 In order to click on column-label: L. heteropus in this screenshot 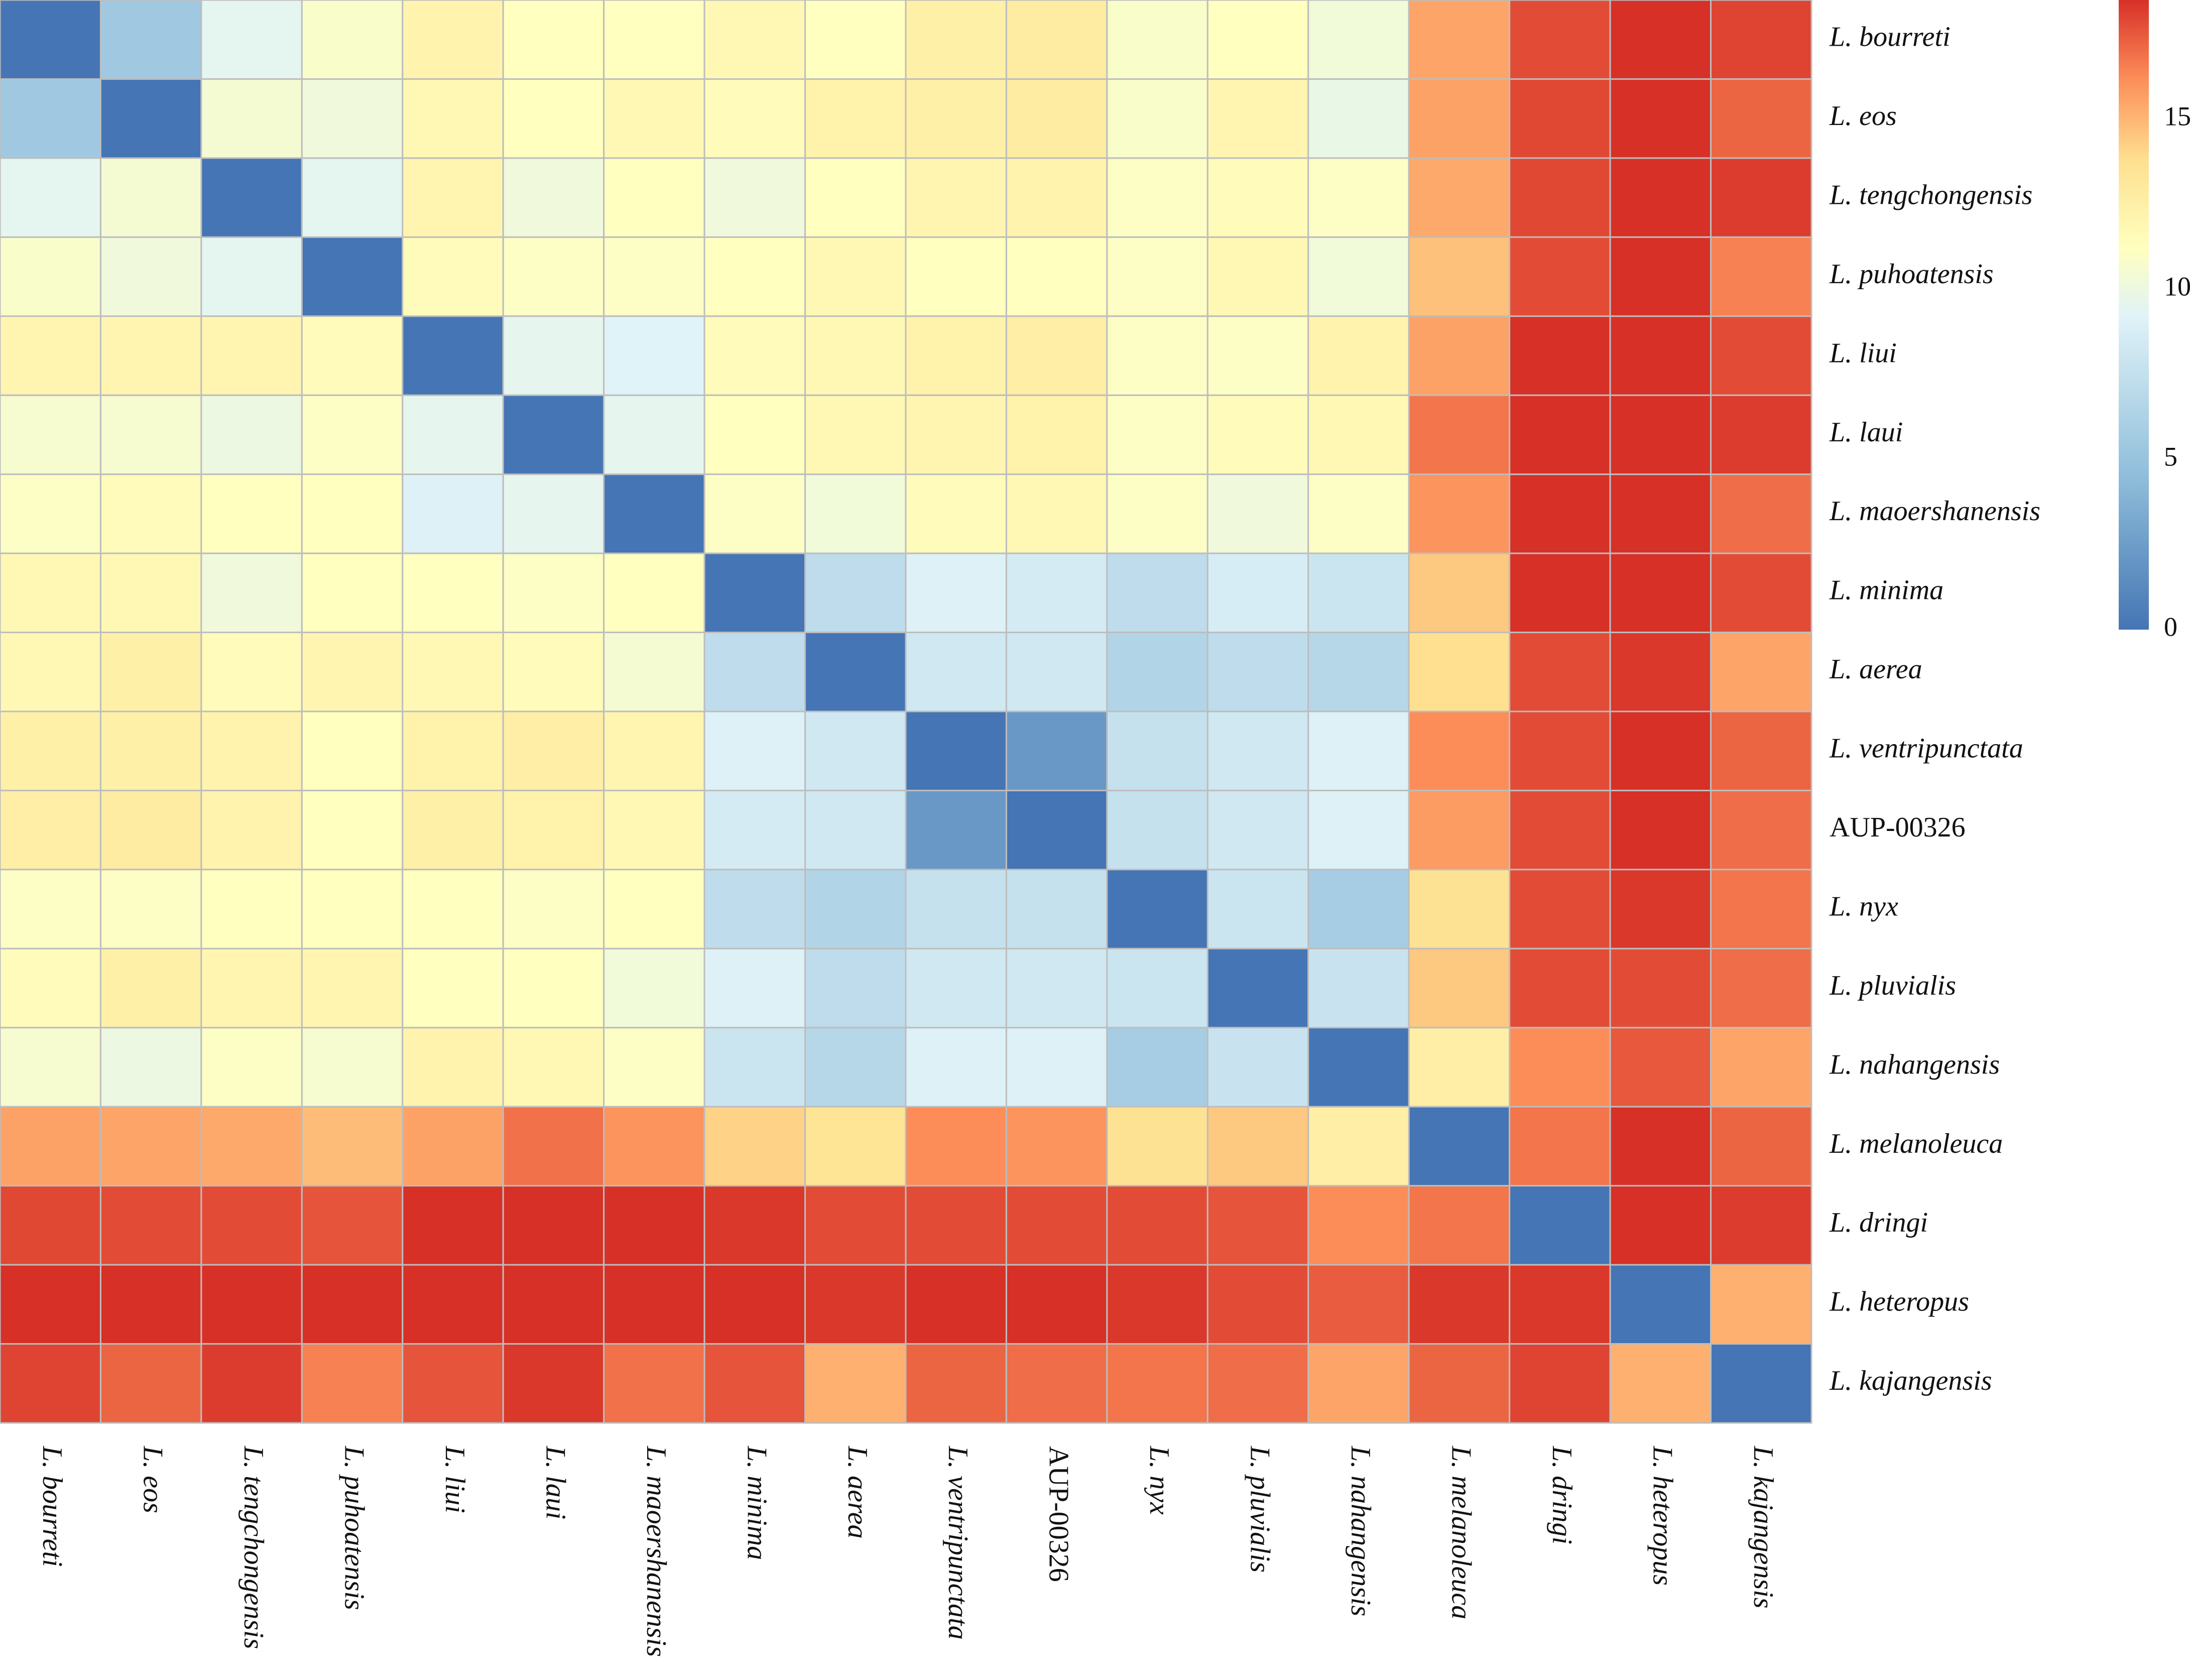, I will do `click(1662, 1516)`.